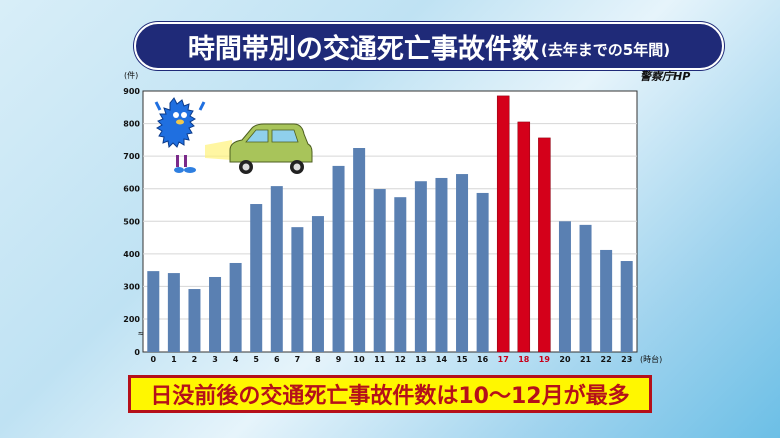  Describe the element at coordinates (360, 359) in the screenshot. I see `x-tick-label: 10` at that location.